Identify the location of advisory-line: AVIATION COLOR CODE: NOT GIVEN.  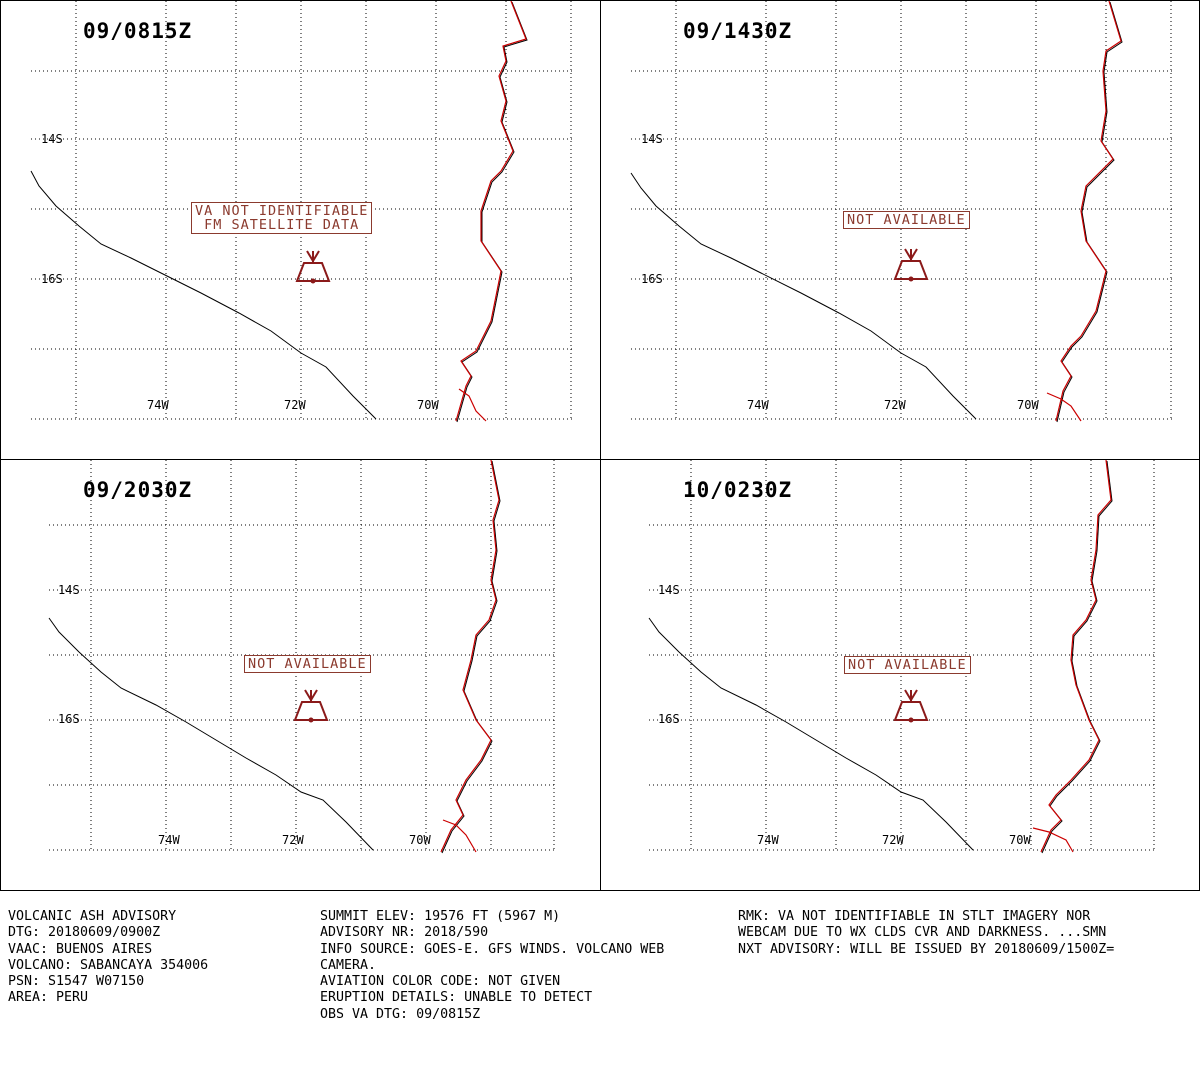
(440, 982).